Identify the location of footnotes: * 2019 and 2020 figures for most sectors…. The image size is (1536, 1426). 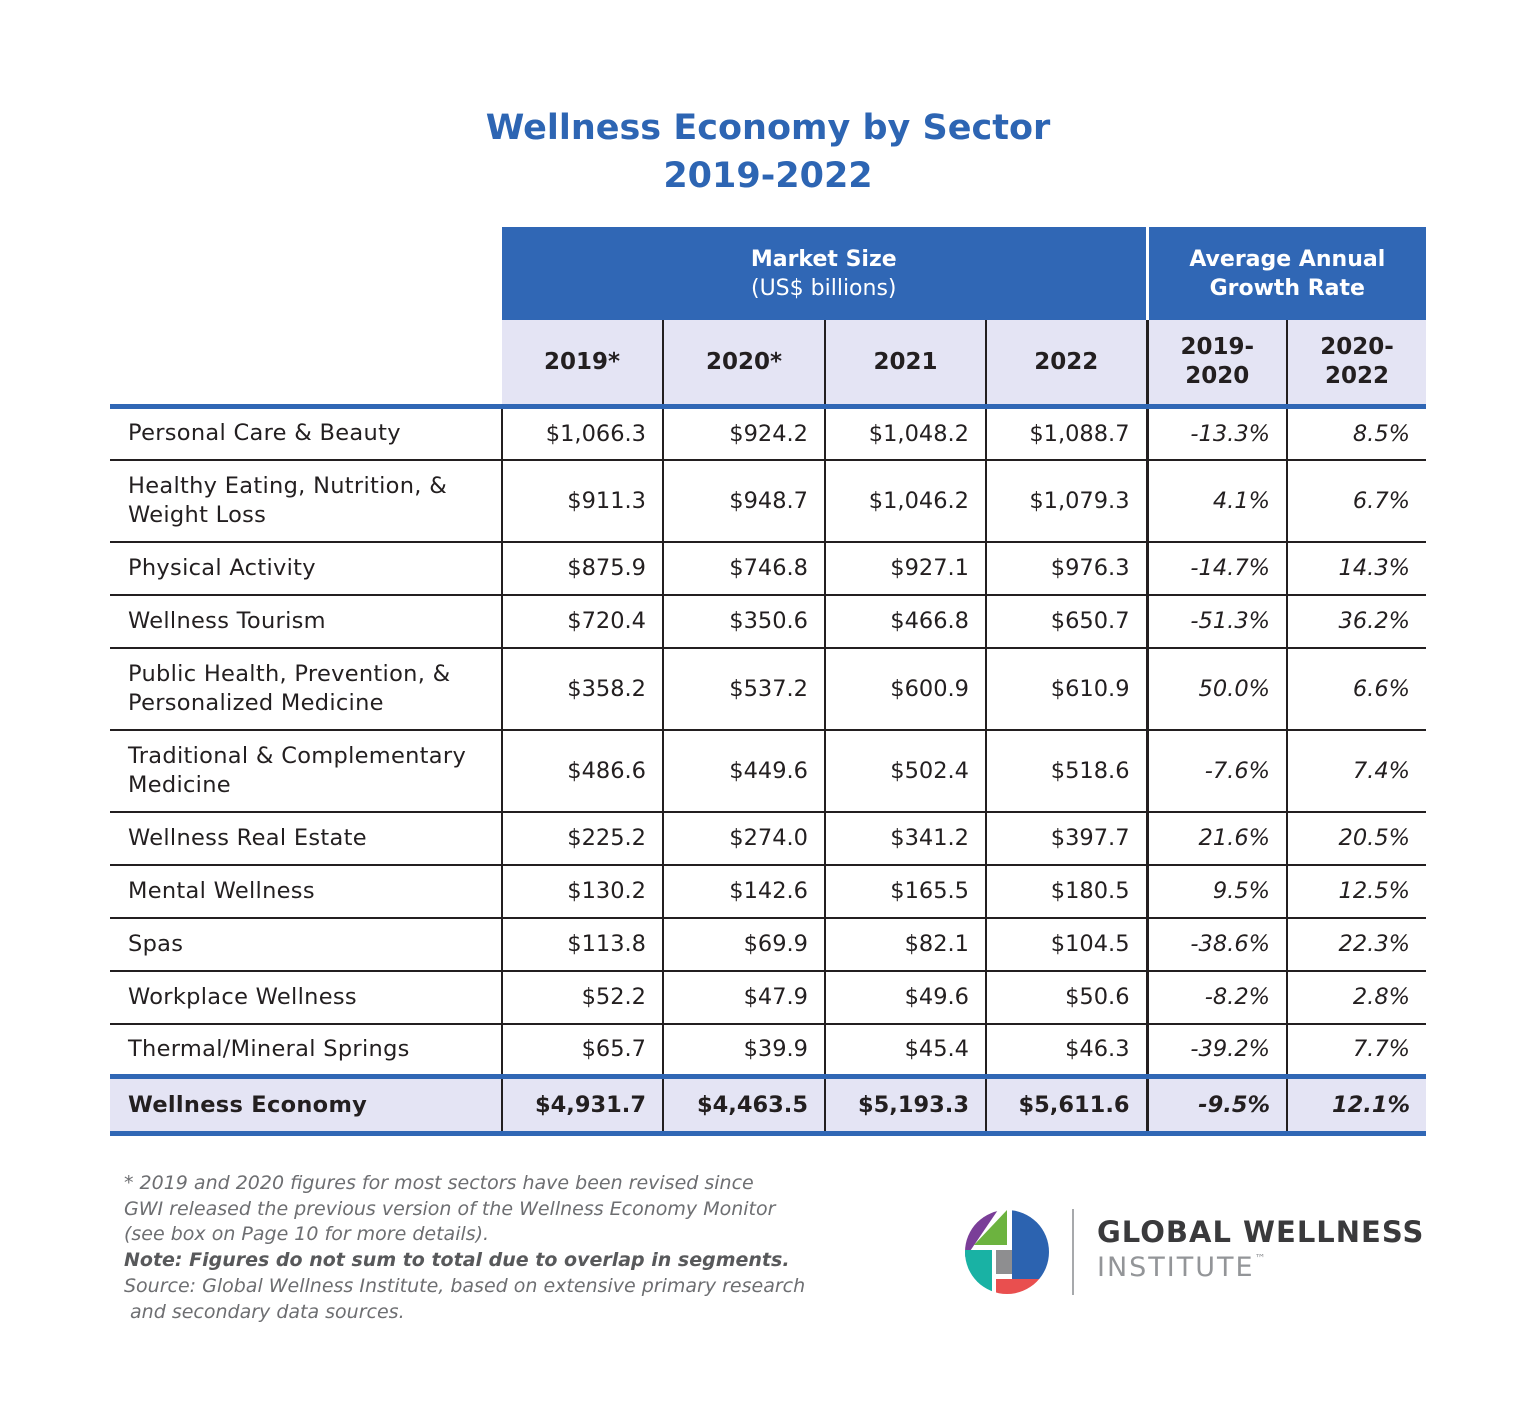
(465, 1247).